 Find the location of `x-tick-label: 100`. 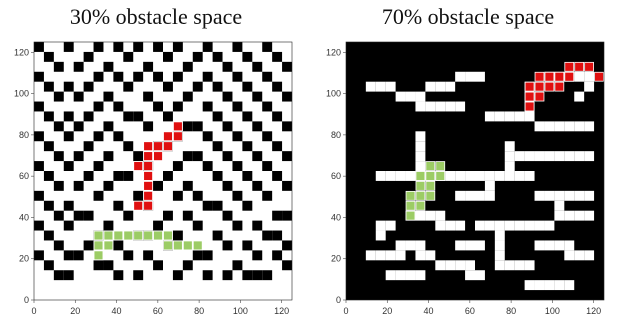

x-tick-label: 100 is located at coordinates (552, 311).